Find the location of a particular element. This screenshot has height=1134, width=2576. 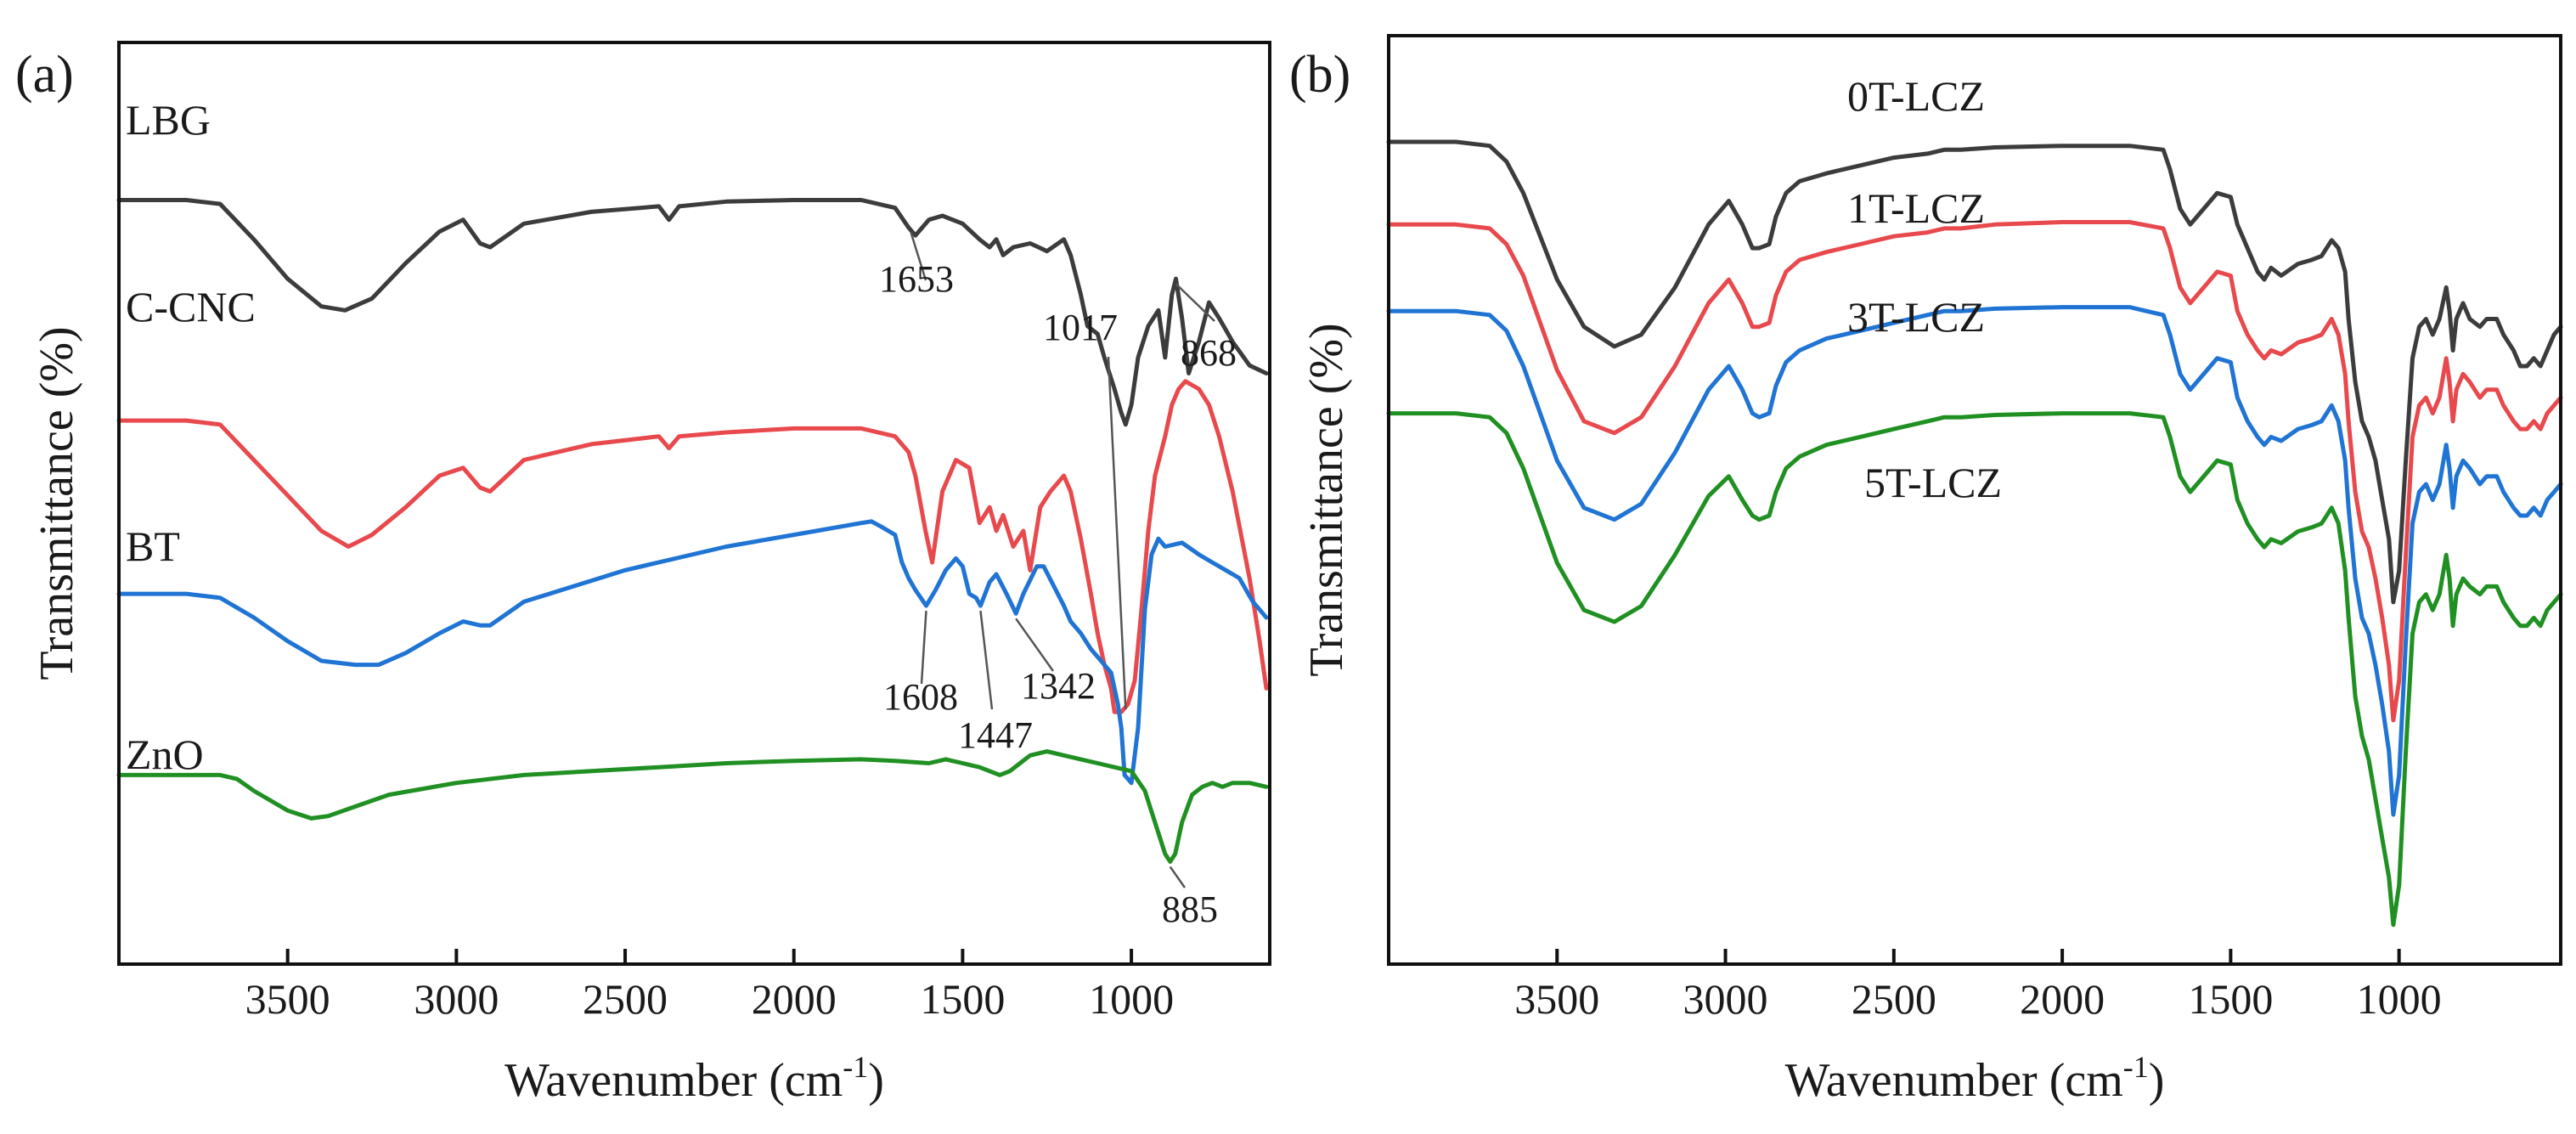

series-line-bt is located at coordinates (692, 652).